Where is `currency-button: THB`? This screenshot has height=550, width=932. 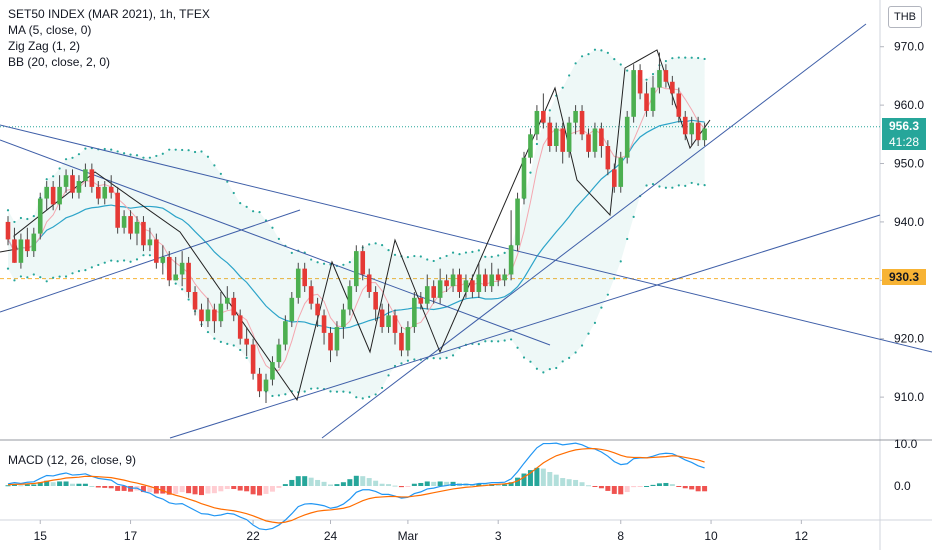 currency-button: THB is located at coordinates (905, 17).